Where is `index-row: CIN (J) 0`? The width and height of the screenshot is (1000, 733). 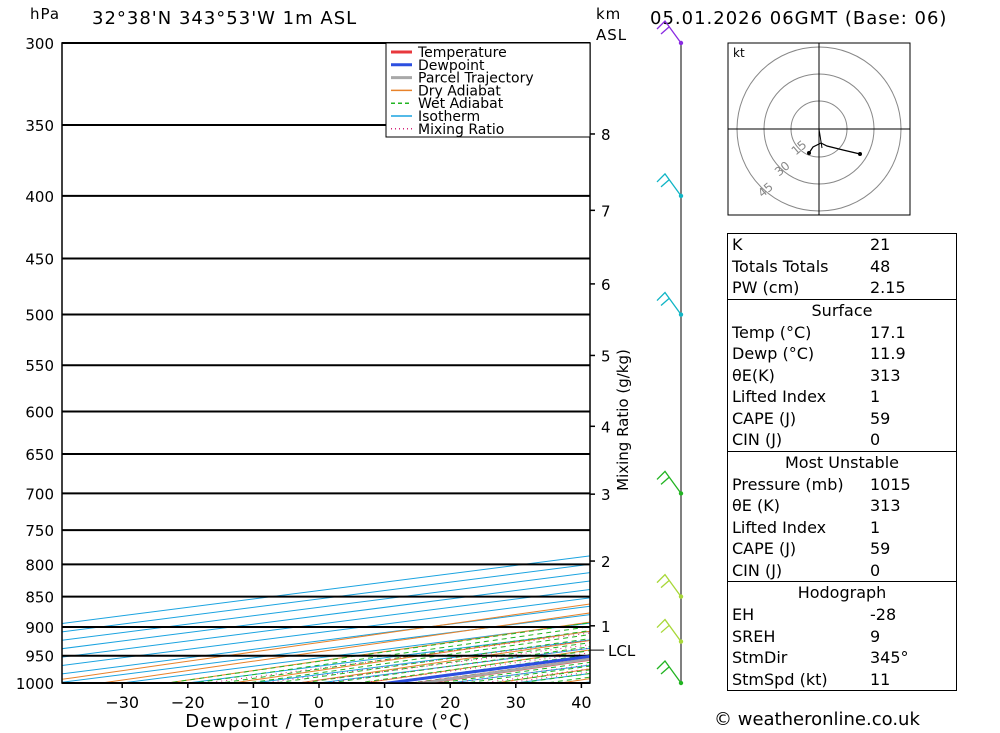 index-row: CIN (J) 0 is located at coordinates (842, 571).